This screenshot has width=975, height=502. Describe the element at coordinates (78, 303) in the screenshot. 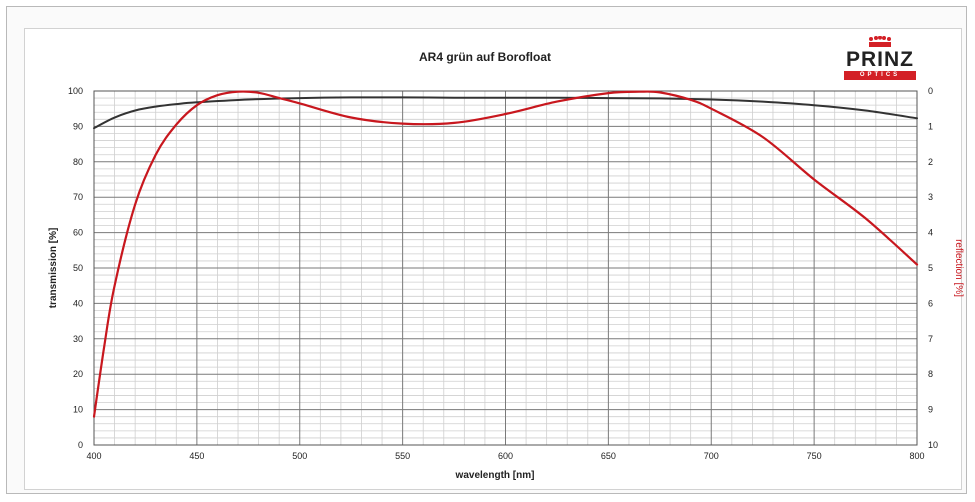

I see `y-left-tick-label: 40` at that location.